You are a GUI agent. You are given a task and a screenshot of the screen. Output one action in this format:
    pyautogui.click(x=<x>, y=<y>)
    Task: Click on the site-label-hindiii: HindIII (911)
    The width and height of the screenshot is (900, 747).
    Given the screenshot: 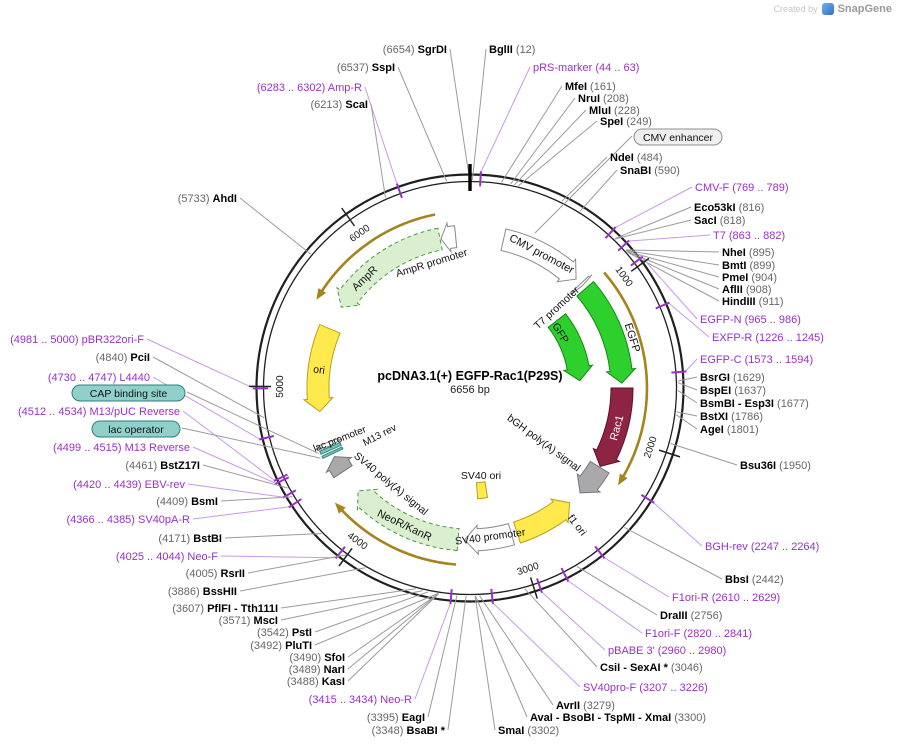 What is the action you would take?
    pyautogui.click(x=753, y=302)
    